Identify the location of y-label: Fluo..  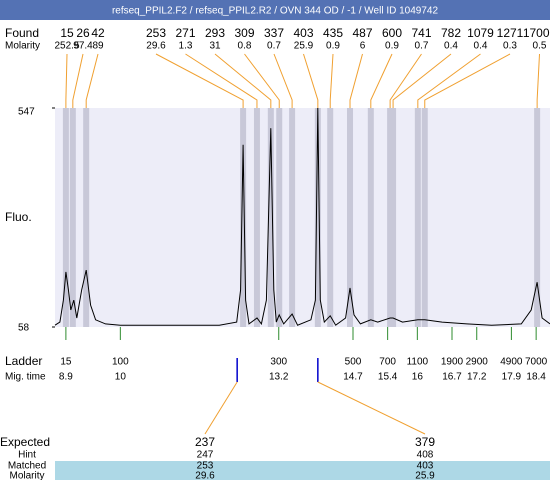
(18, 217).